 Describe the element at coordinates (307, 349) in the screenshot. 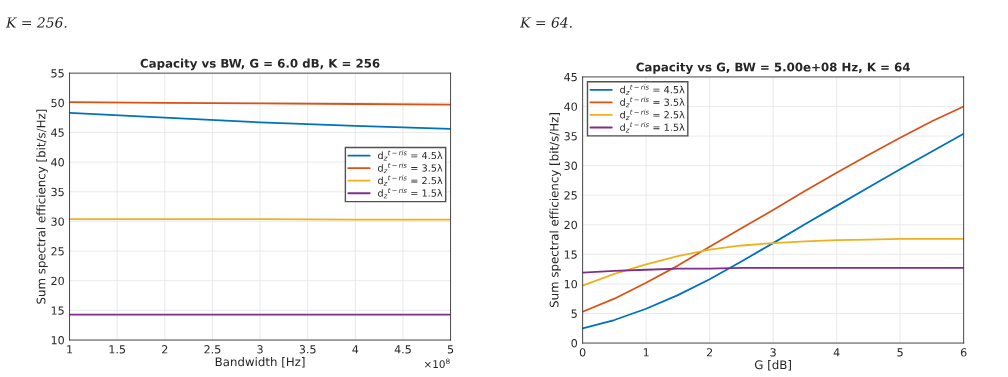

I see `x-tick-label: 3.5` at that location.